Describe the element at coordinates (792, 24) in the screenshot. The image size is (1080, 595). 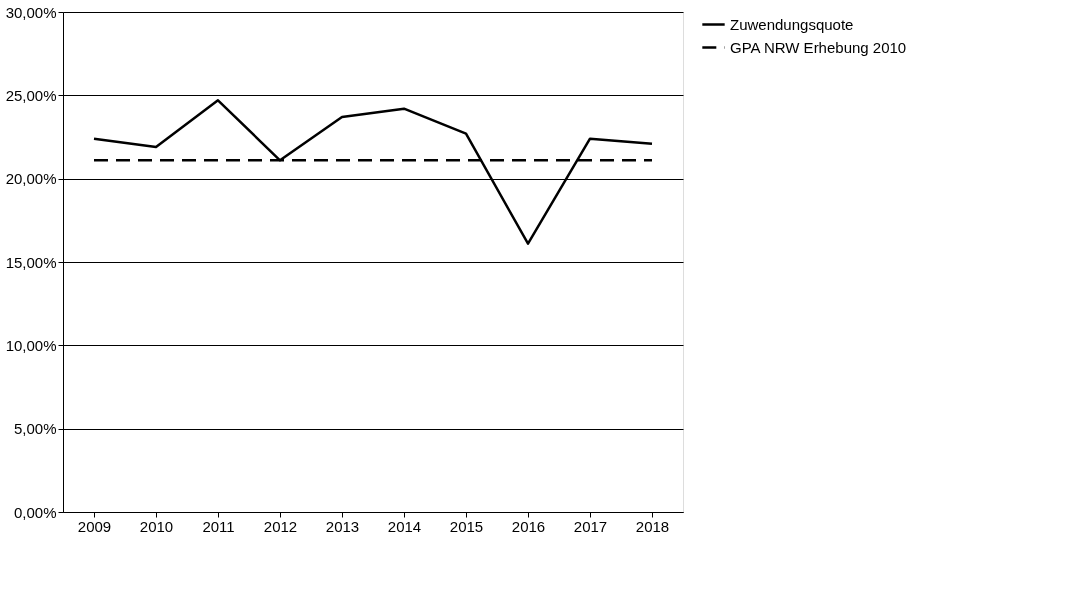
I see `legend-label: Zuwendungsquote` at that location.